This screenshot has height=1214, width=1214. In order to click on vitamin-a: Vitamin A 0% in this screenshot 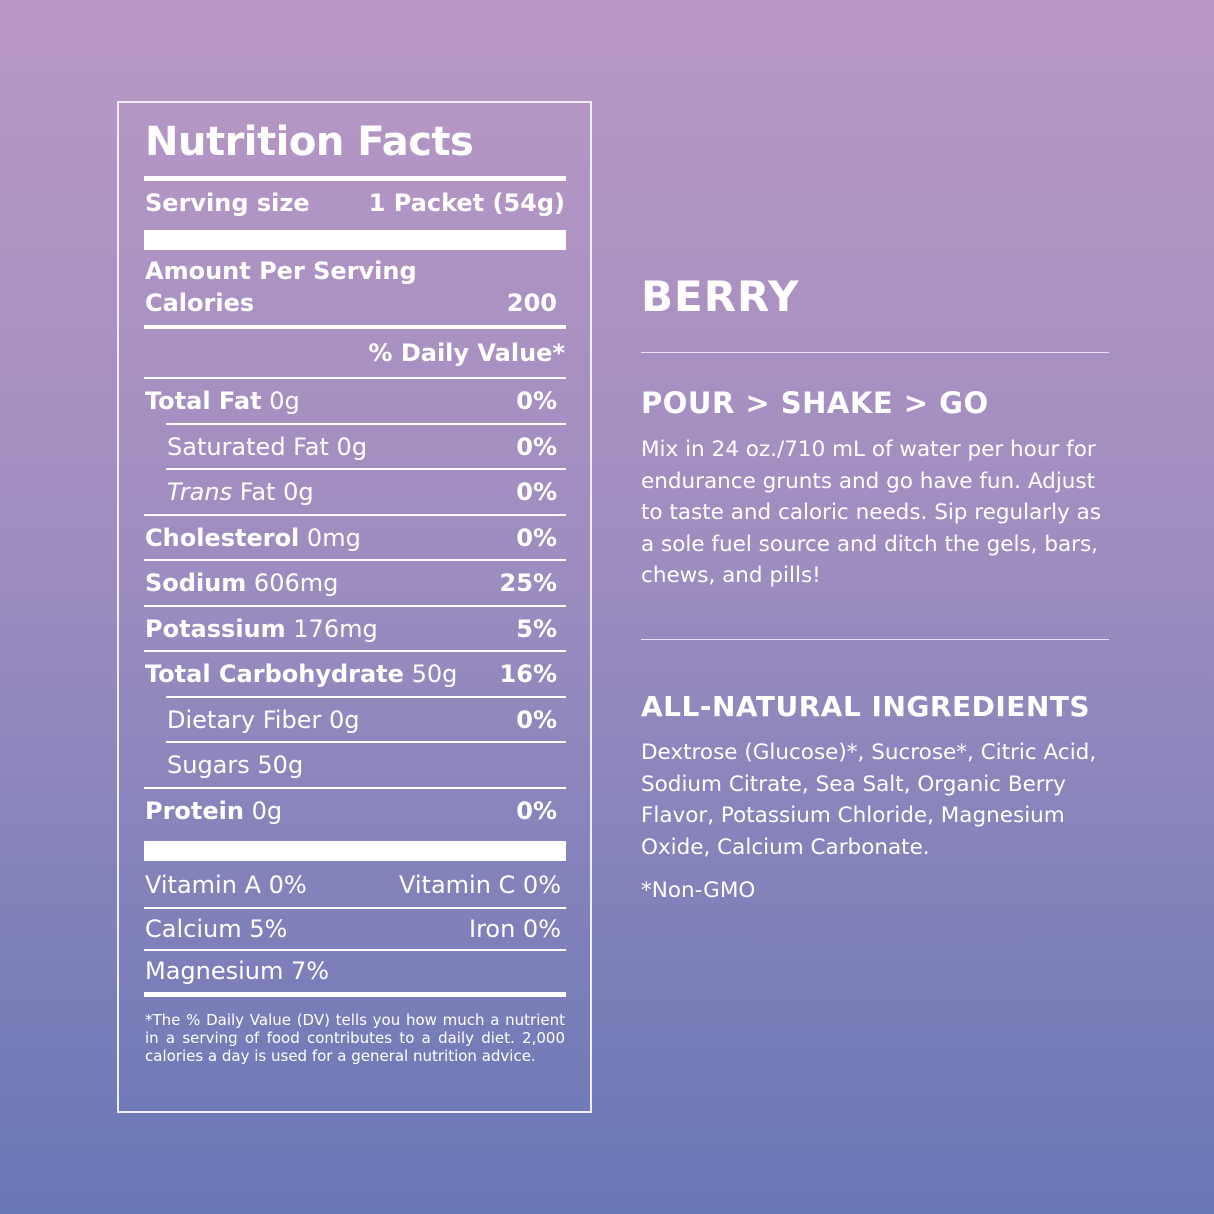, I will do `click(226, 885)`.